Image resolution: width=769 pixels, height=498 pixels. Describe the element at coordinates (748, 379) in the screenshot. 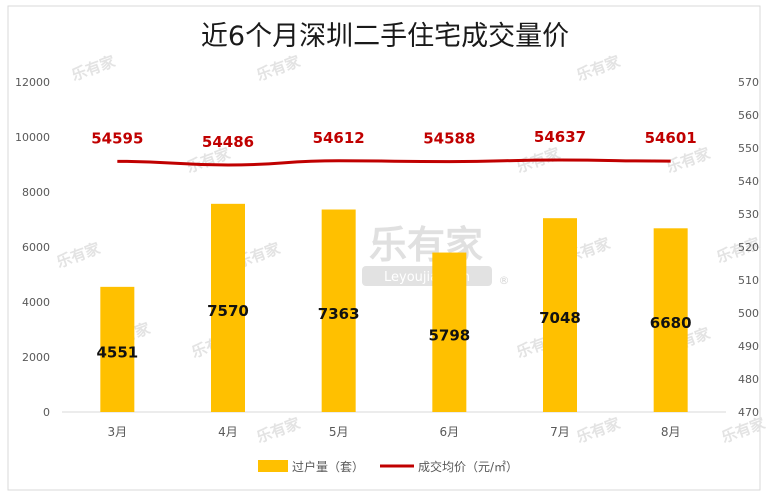

I see `right-axis-tick-label: 480` at that location.